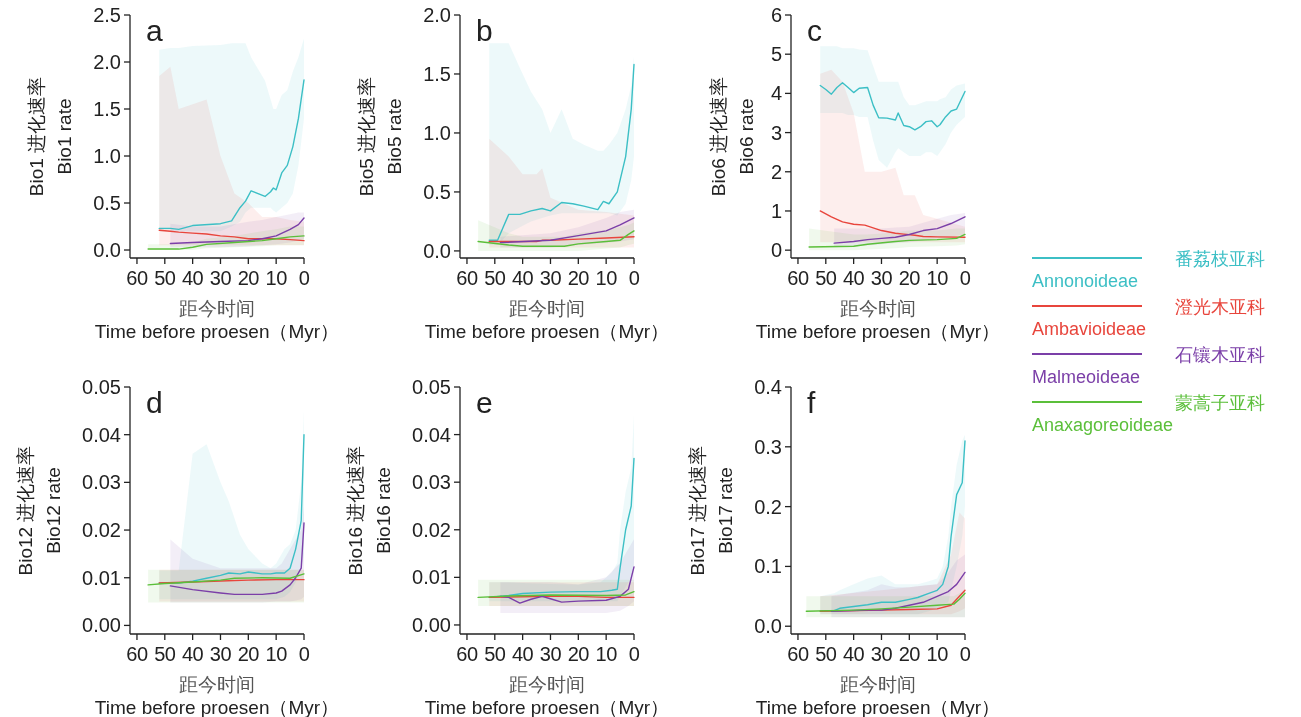 Image resolution: width=1301 pixels, height=717 pixels. I want to click on annotation: b, so click(484, 30).